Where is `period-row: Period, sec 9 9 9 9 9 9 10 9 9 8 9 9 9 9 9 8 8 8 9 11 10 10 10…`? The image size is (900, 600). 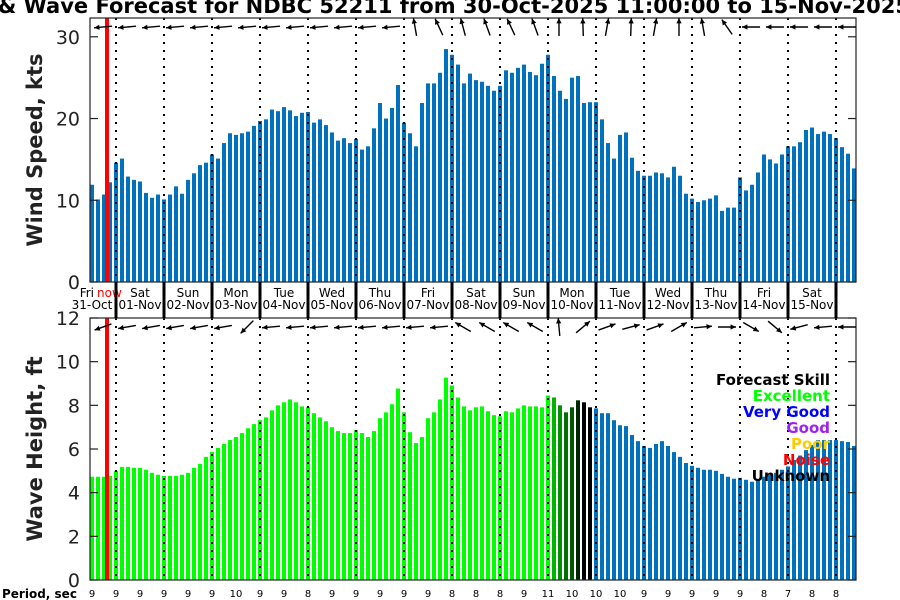 period-row: Period, sec 9 9 9 9 9 9 10 9 9 8 9 9 9 9 9 8 8 8 9 11 10 10 10… is located at coordinates (420, 593).